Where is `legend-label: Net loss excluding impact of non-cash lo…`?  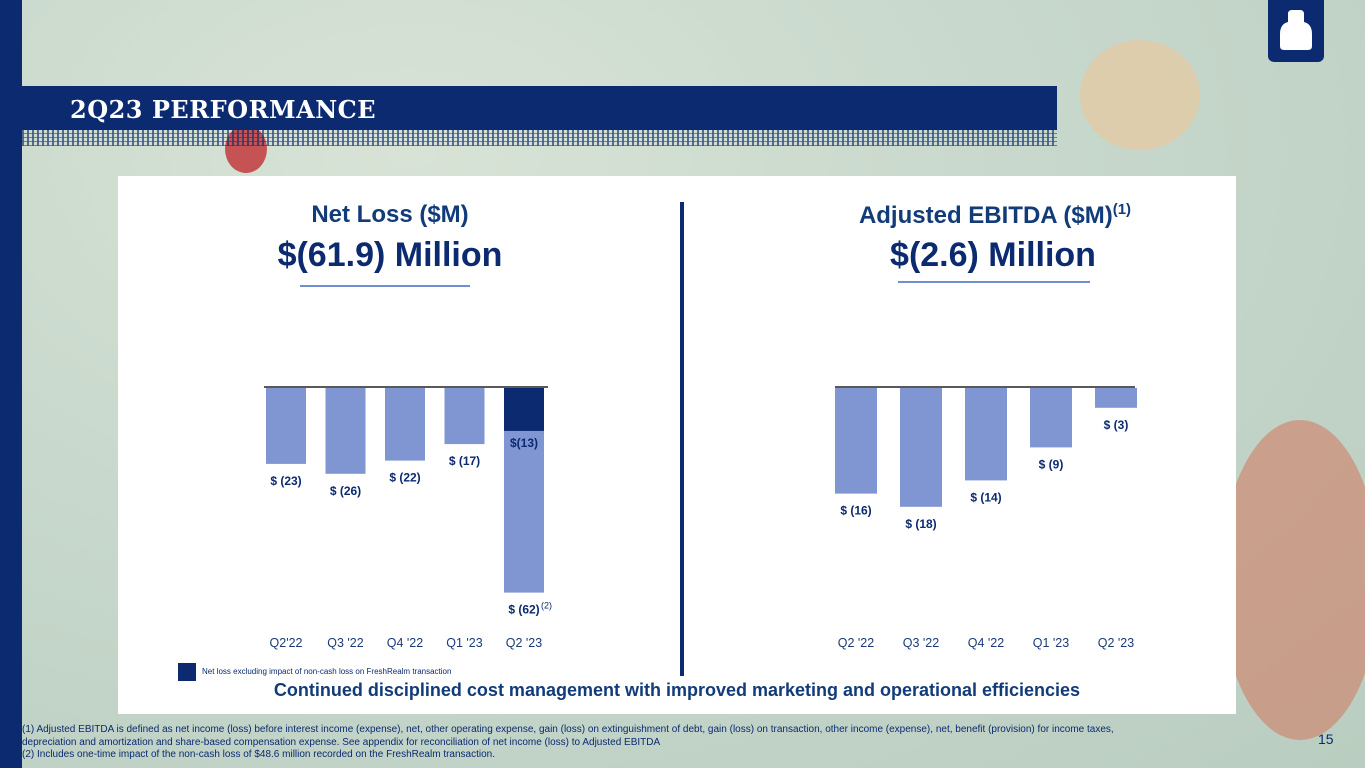 legend-label: Net loss excluding impact of non-cash lo… is located at coordinates (327, 671).